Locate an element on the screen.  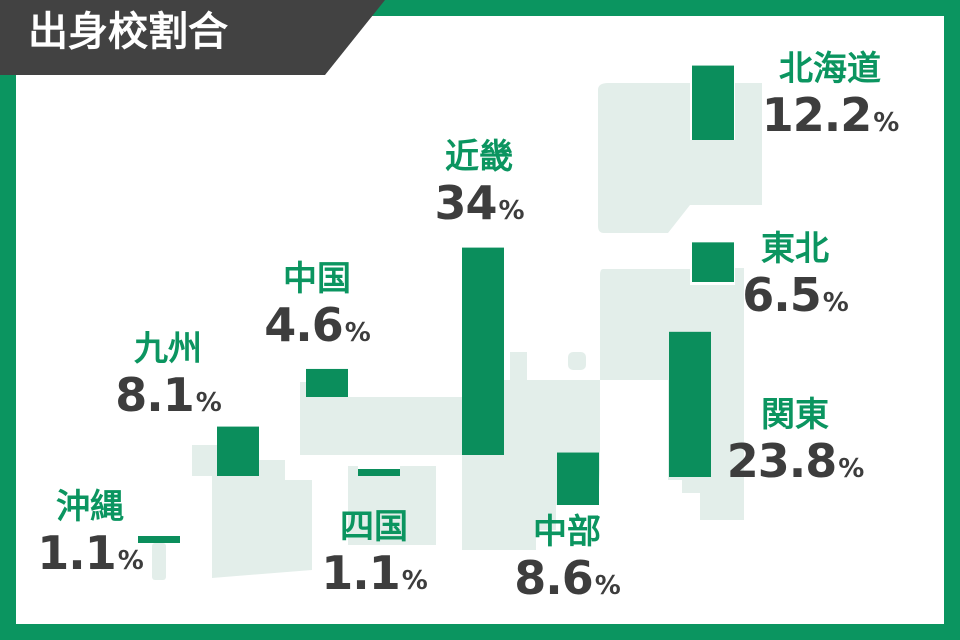
bar-chugoku is located at coordinates (327, 382).